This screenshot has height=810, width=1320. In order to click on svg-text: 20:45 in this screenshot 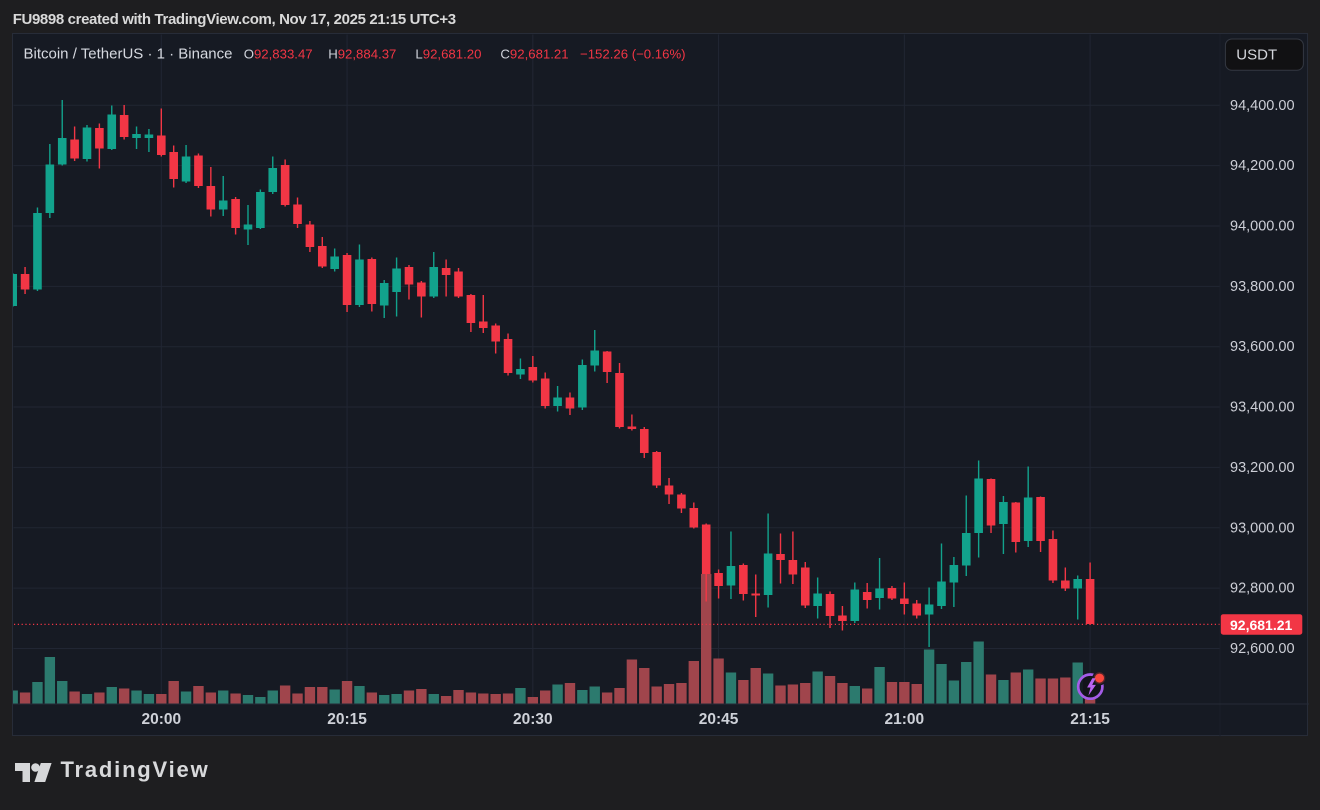, I will do `click(719, 719)`.